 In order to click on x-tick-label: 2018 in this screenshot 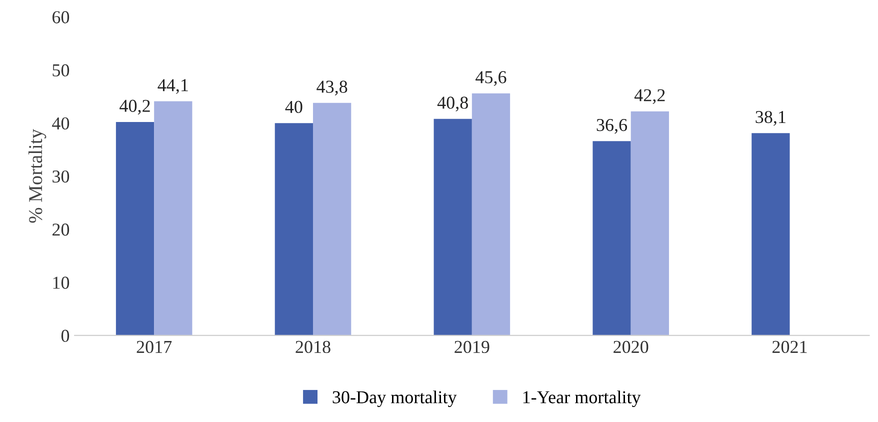, I will do `click(313, 347)`.